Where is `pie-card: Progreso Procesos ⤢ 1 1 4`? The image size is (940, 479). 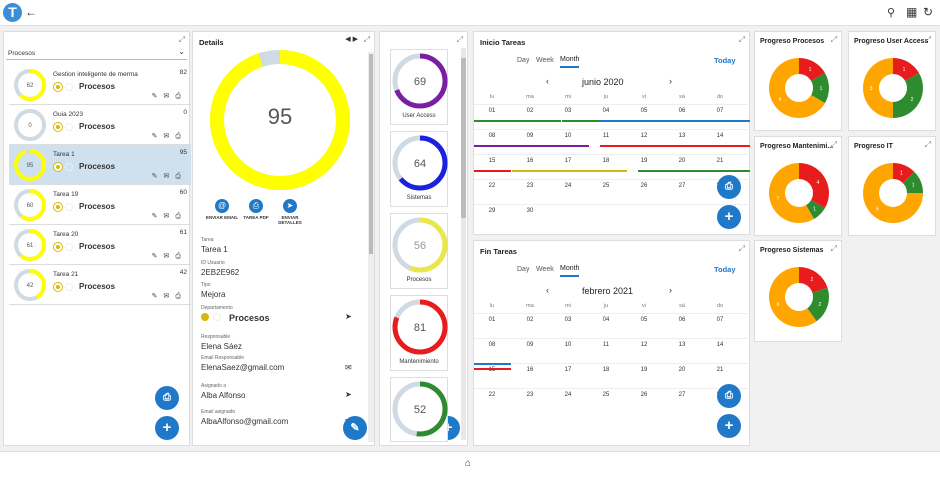 pie-card: Progreso Procesos ⤢ 1 1 4 is located at coordinates (798, 81).